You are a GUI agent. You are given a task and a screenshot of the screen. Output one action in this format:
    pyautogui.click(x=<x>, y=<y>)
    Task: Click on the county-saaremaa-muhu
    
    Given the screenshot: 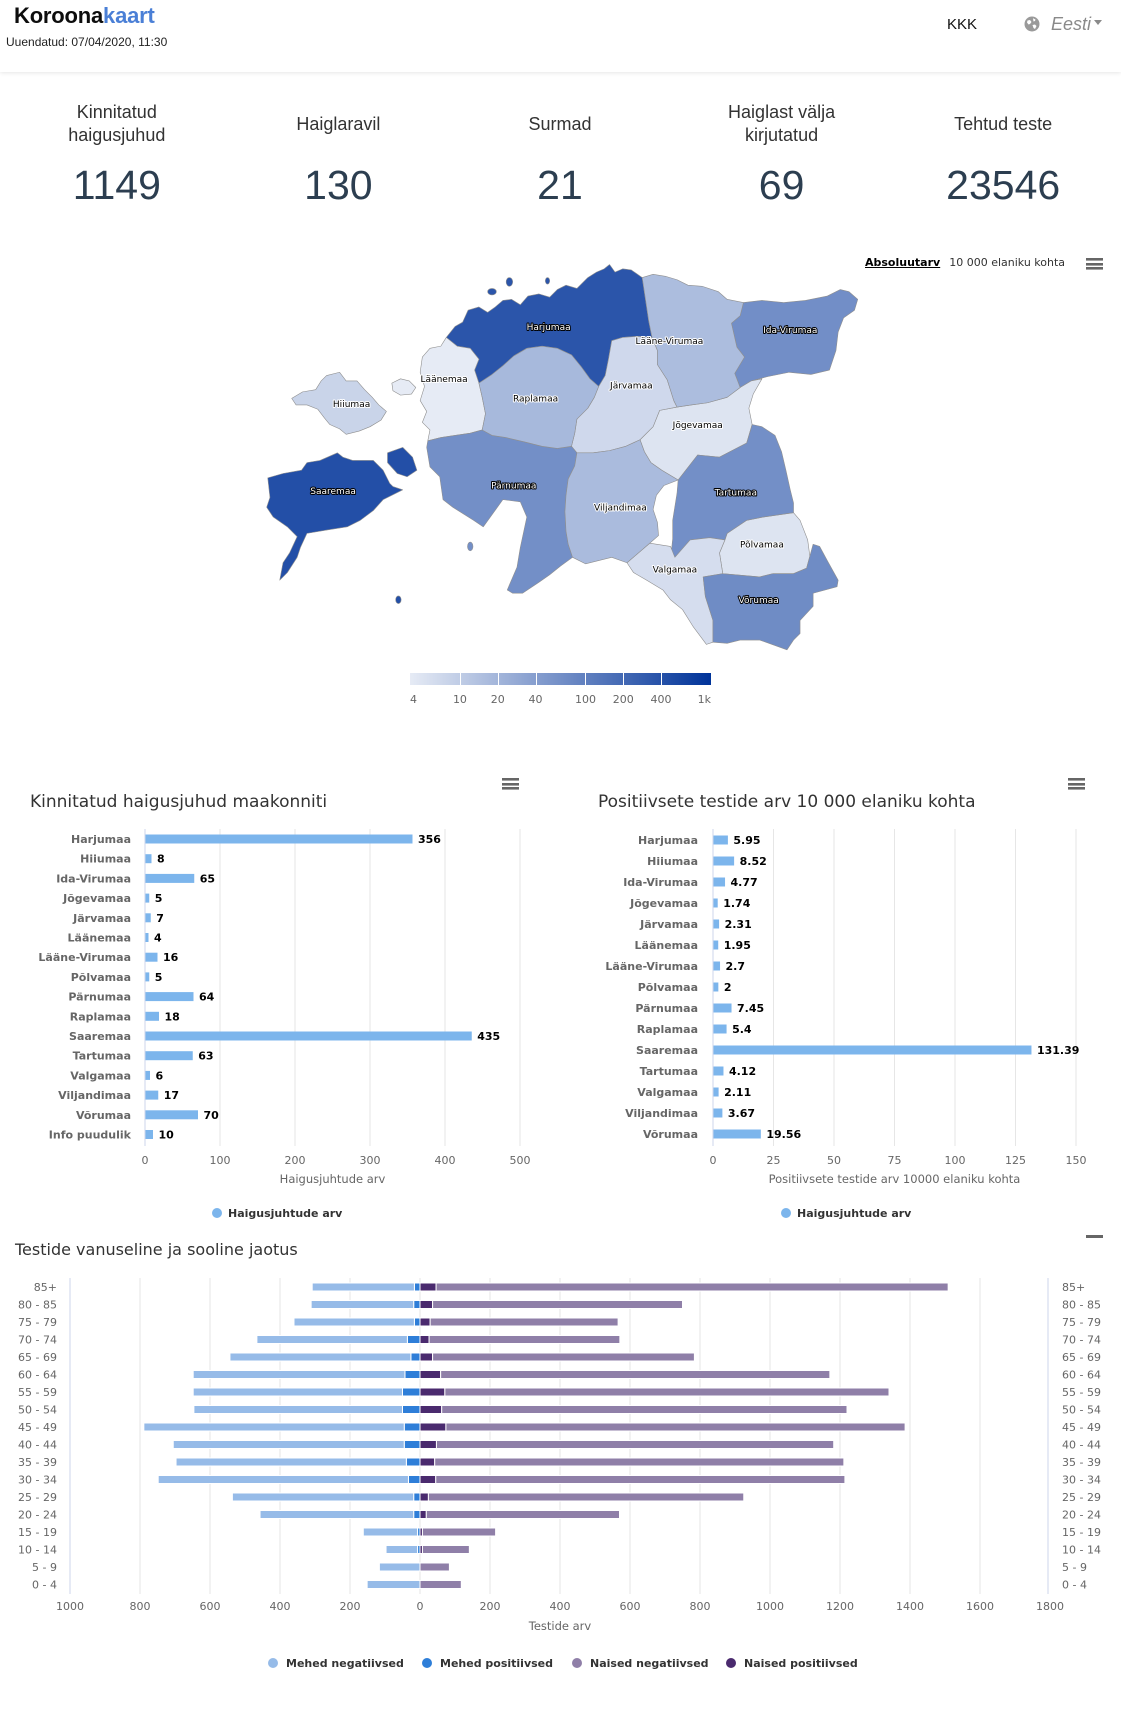 What is the action you would take?
    pyautogui.click(x=402, y=462)
    